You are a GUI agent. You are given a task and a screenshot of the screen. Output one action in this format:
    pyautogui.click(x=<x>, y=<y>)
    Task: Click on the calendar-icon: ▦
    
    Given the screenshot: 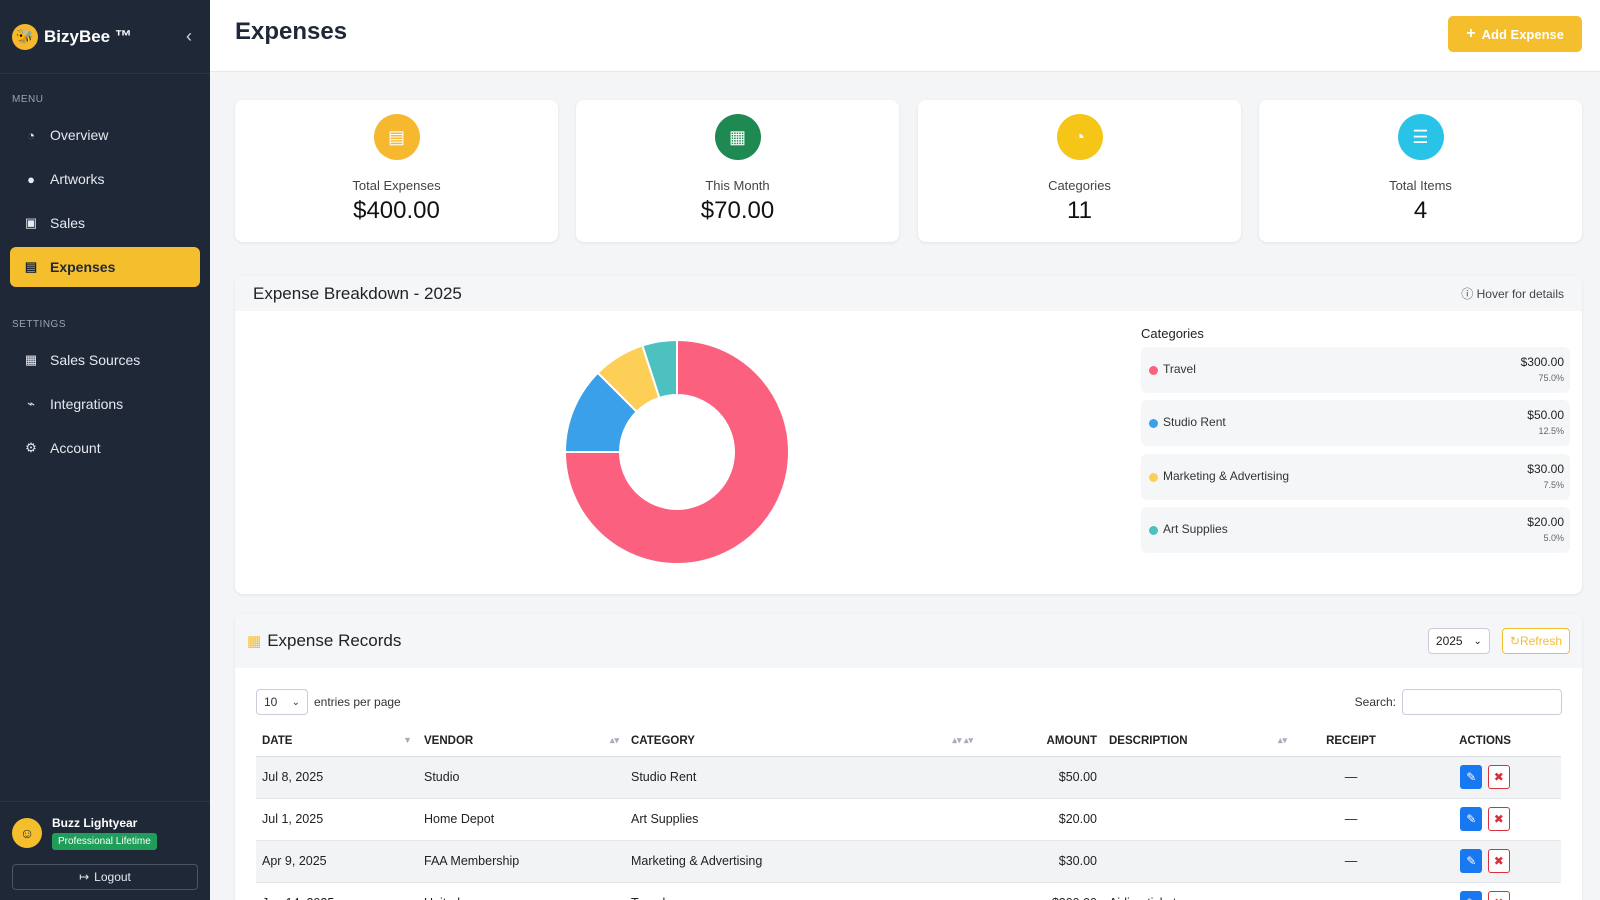 What is the action you would take?
    pyautogui.click(x=737, y=137)
    